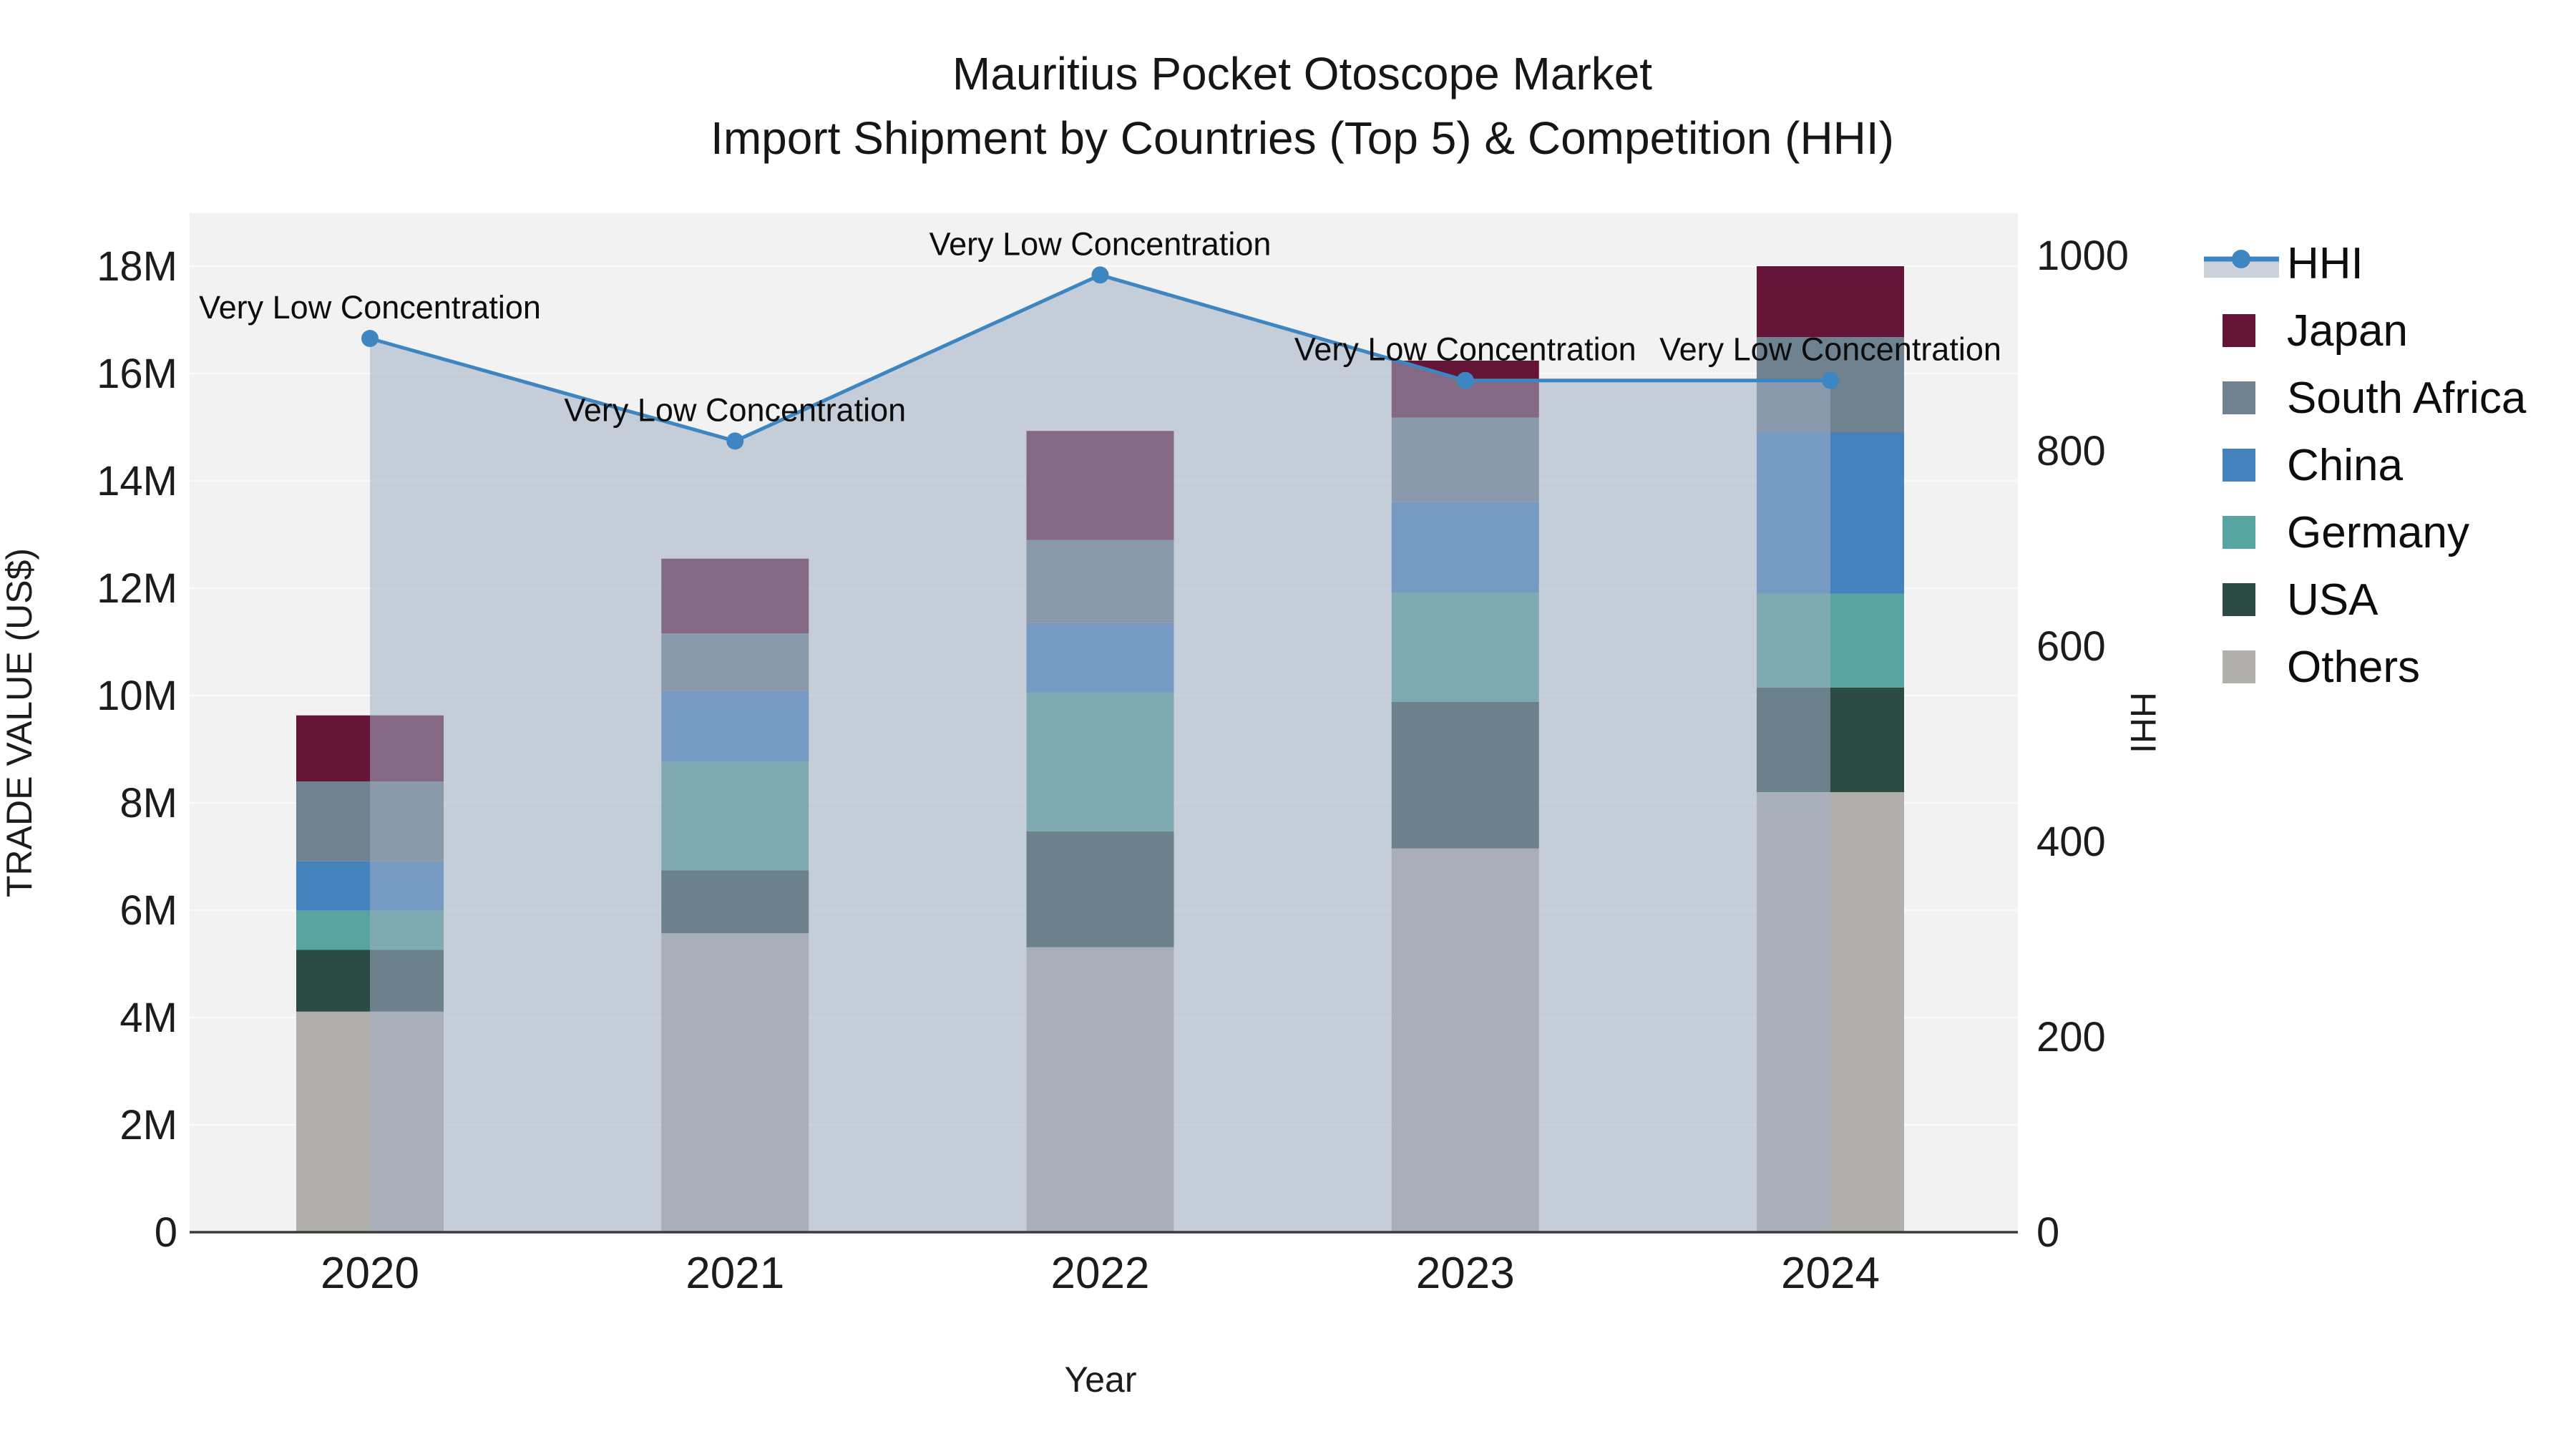  I want to click on legend-item-japan: Japan, so click(2315, 331).